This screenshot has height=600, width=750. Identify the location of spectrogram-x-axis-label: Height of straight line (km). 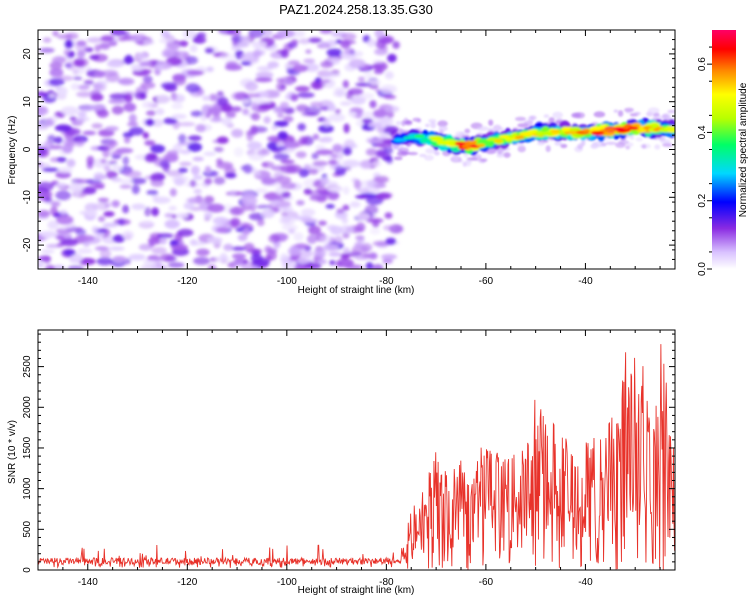
(356, 290).